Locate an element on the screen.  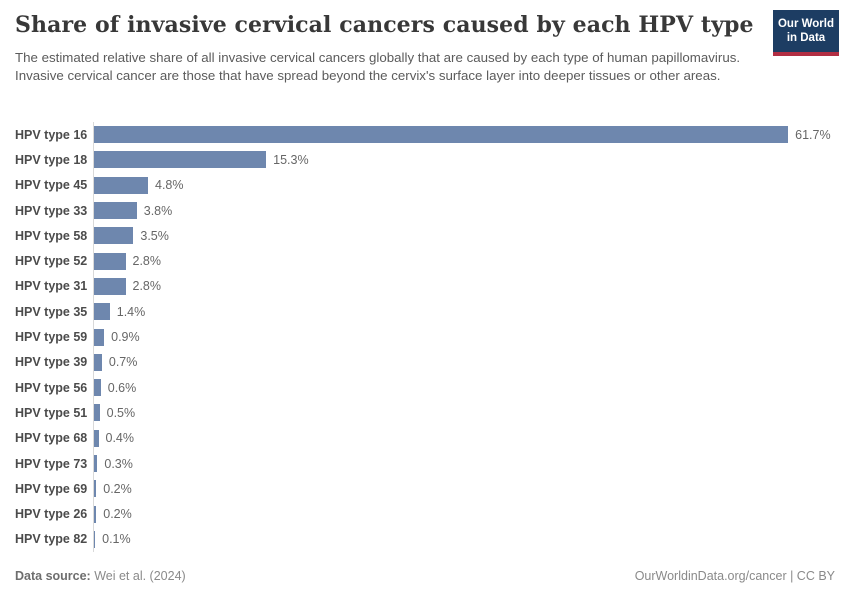
bar-area: 0.3% is located at coordinates (464, 463).